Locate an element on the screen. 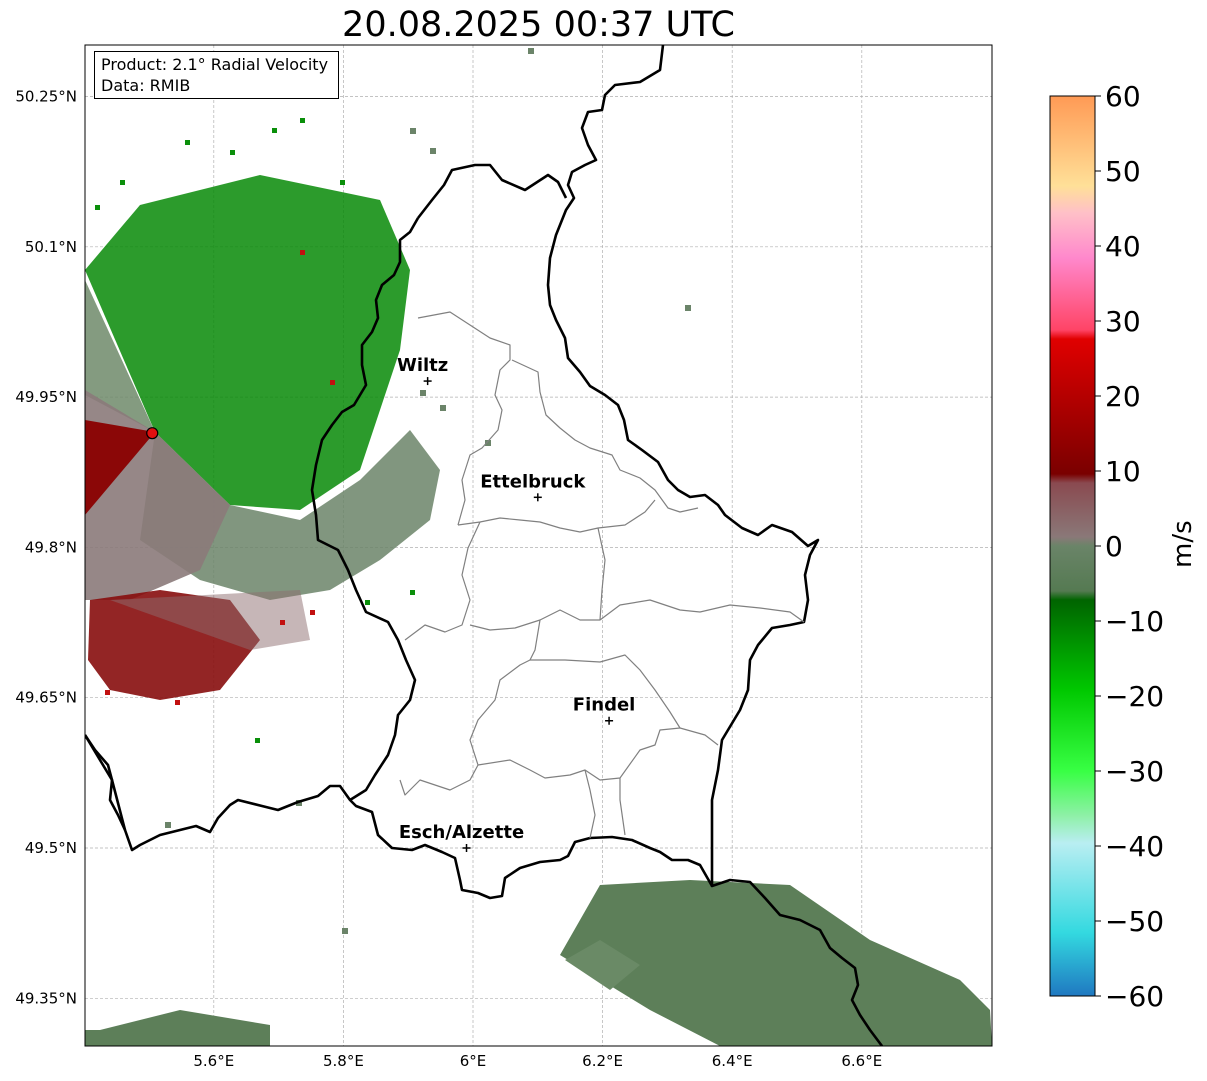 Image resolution: width=1207 pixels, height=1081 pixels. colorbar-tick-label: −50 is located at coordinates (1134, 921).